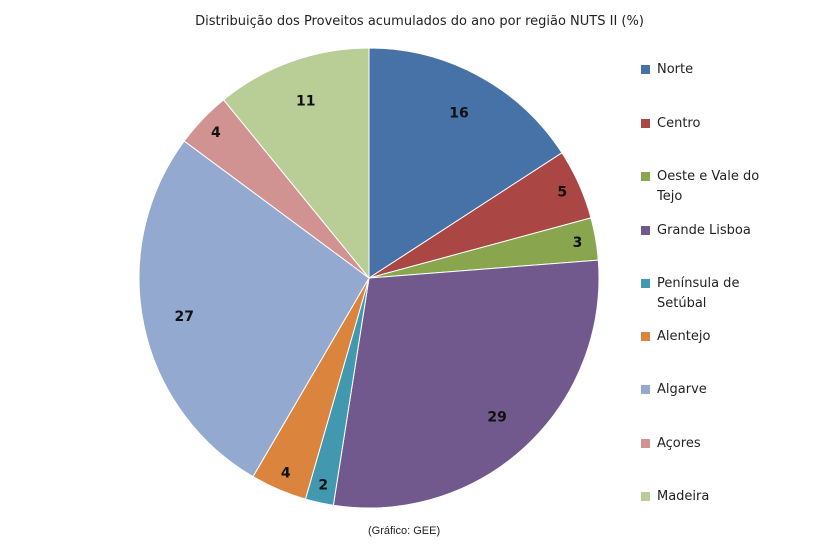 The image size is (839, 559). I want to click on legend-label: Madeira, so click(683, 496).